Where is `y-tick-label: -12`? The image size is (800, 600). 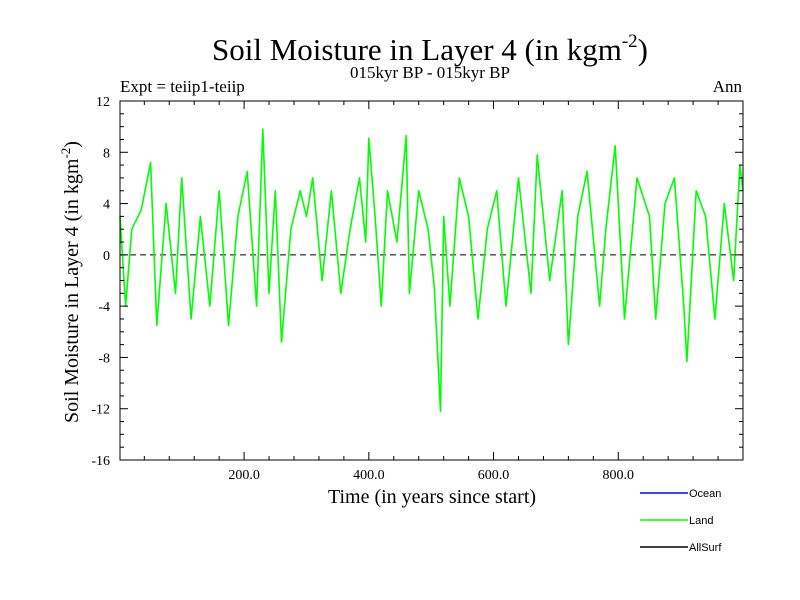
y-tick-label: -12 is located at coordinates (100, 410).